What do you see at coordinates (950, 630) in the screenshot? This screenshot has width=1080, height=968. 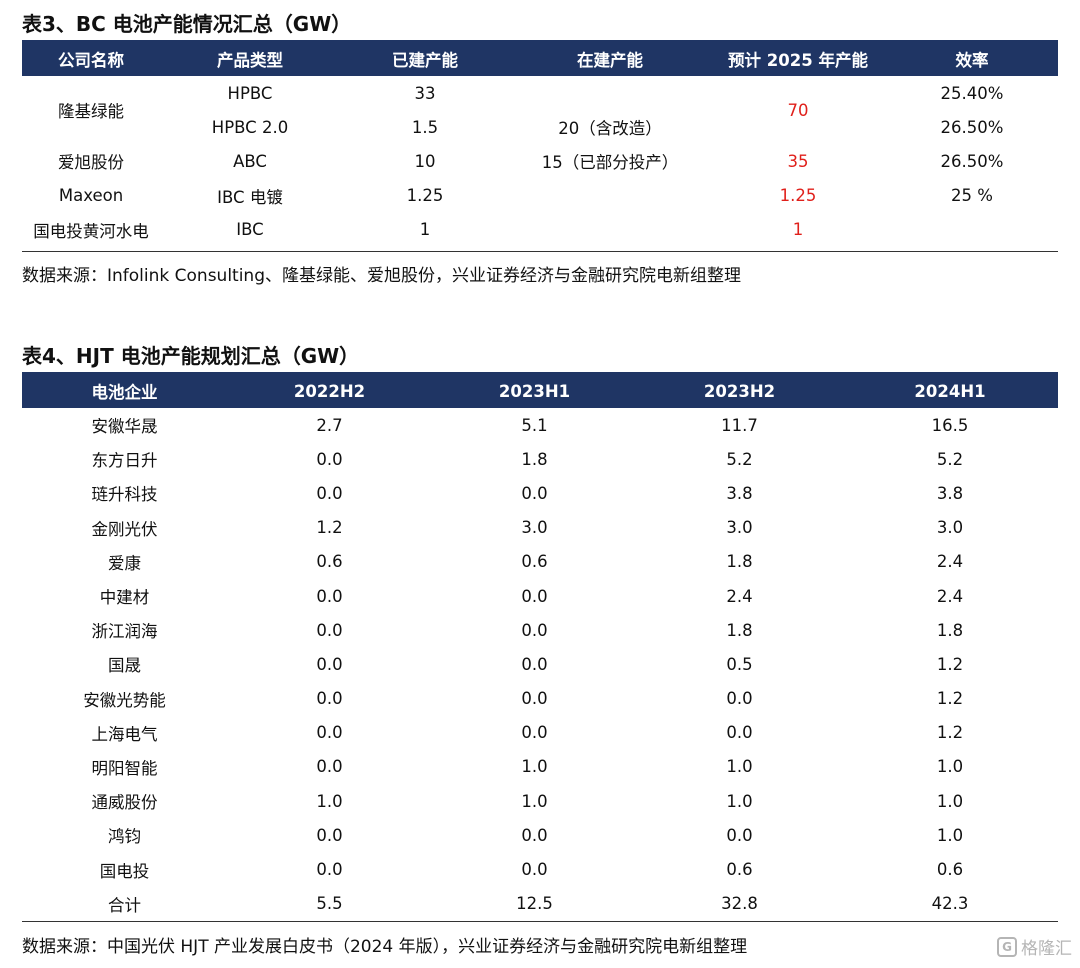 I see `value-2024h1-cell: 1.8` at bounding box center [950, 630].